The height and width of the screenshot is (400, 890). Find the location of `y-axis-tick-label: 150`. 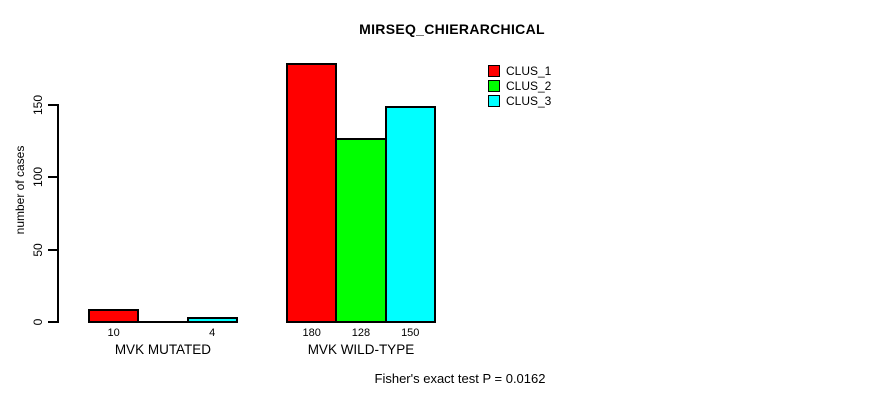

y-axis-tick-label: 150 is located at coordinates (38, 104).